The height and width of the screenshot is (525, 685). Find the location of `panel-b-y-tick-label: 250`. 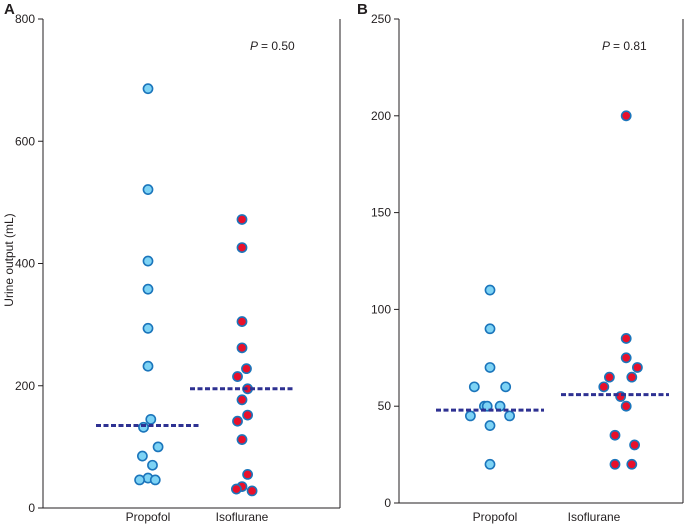

panel-b-y-tick-label: 250 is located at coordinates (381, 19).